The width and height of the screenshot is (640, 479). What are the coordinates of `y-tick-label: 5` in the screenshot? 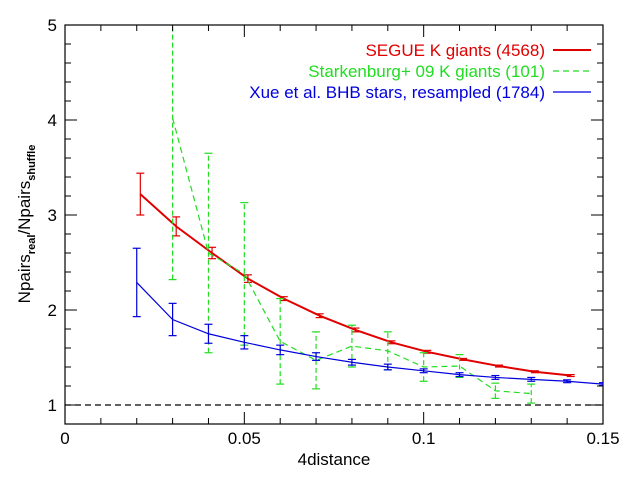 It's located at (52, 25).